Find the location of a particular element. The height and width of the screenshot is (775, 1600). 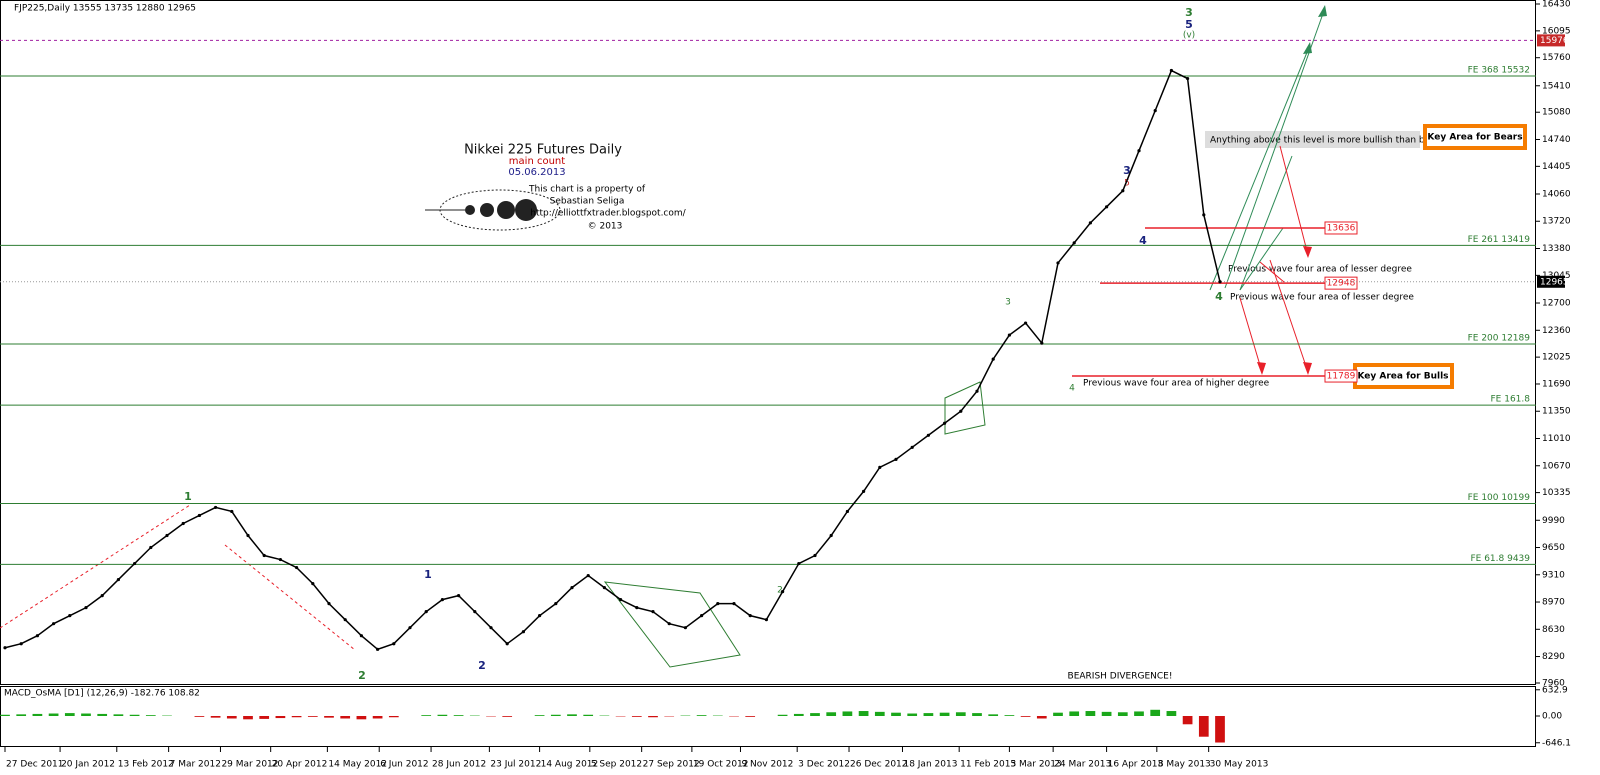

wave-label: (v) is located at coordinates (1189, 36).